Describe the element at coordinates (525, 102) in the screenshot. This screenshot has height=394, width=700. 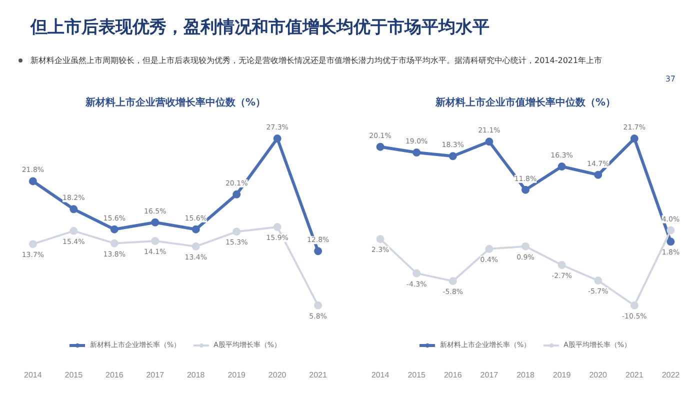
I see `chart-title: 新材料上市企业市值增长率中位数（%）` at that location.